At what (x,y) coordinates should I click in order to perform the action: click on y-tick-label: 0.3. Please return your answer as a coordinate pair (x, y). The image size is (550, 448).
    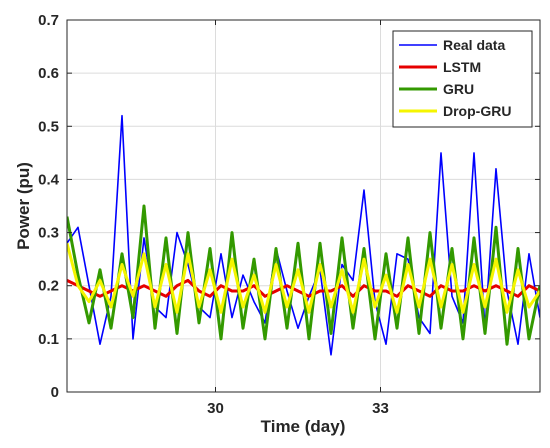
    Looking at the image, I should click on (48, 233).